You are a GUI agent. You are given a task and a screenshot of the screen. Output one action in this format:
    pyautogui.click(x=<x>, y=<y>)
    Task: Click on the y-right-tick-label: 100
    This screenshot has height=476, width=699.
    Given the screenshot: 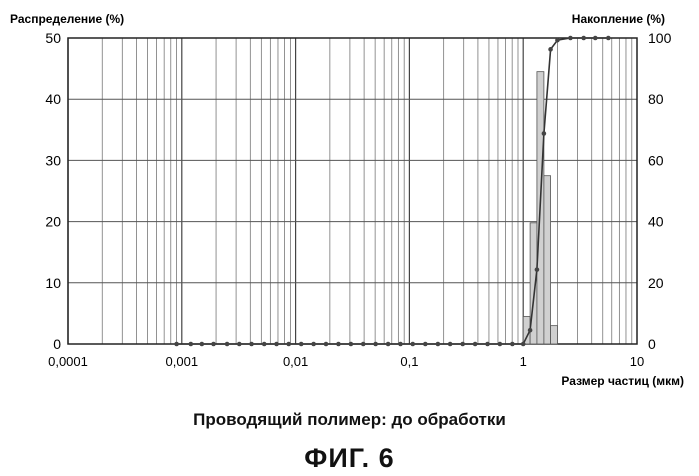 What is the action you would take?
    pyautogui.click(x=660, y=38)
    